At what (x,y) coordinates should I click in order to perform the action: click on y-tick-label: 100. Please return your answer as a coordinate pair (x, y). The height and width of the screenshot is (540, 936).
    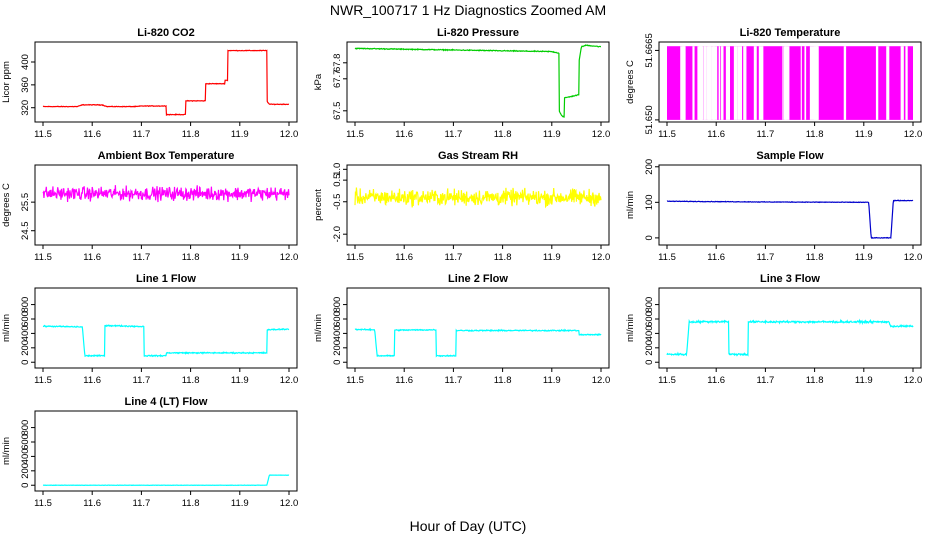
    Looking at the image, I should click on (649, 202).